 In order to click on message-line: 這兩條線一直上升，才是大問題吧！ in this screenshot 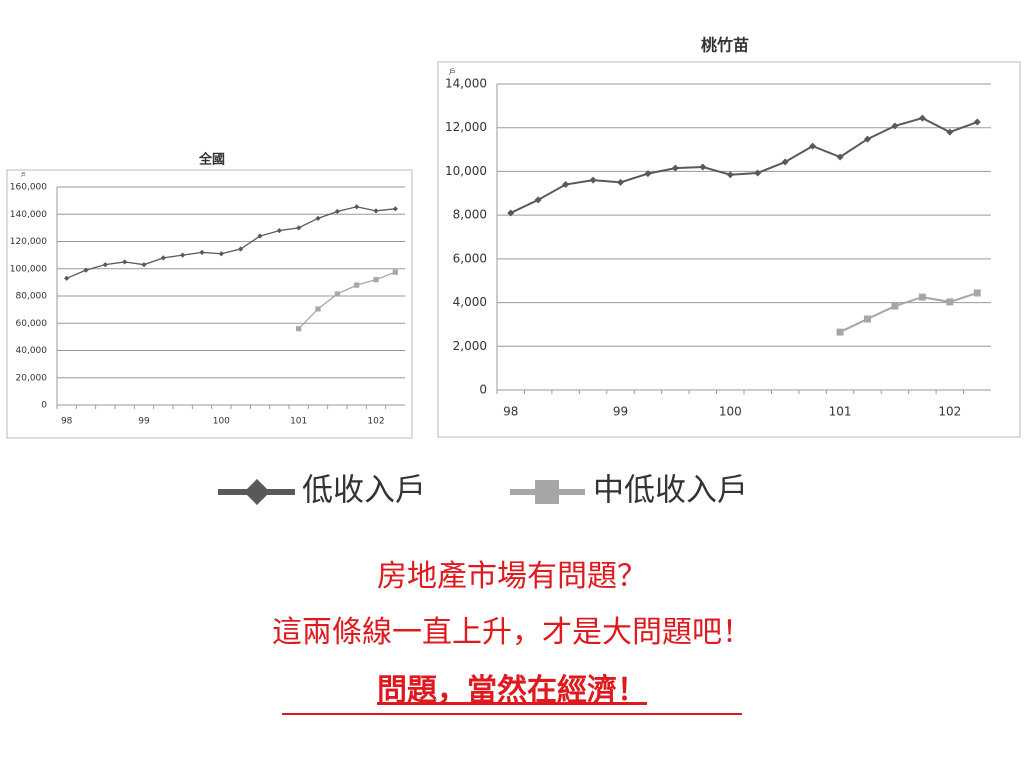, I will do `click(512, 632)`.